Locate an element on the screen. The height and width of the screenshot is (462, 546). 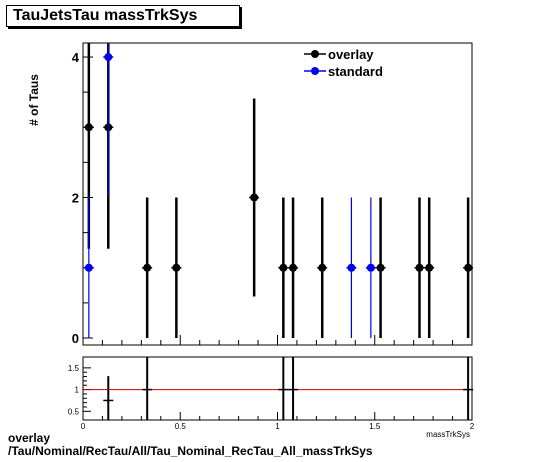
legend-label-overlay: overlay is located at coordinates (351, 54).